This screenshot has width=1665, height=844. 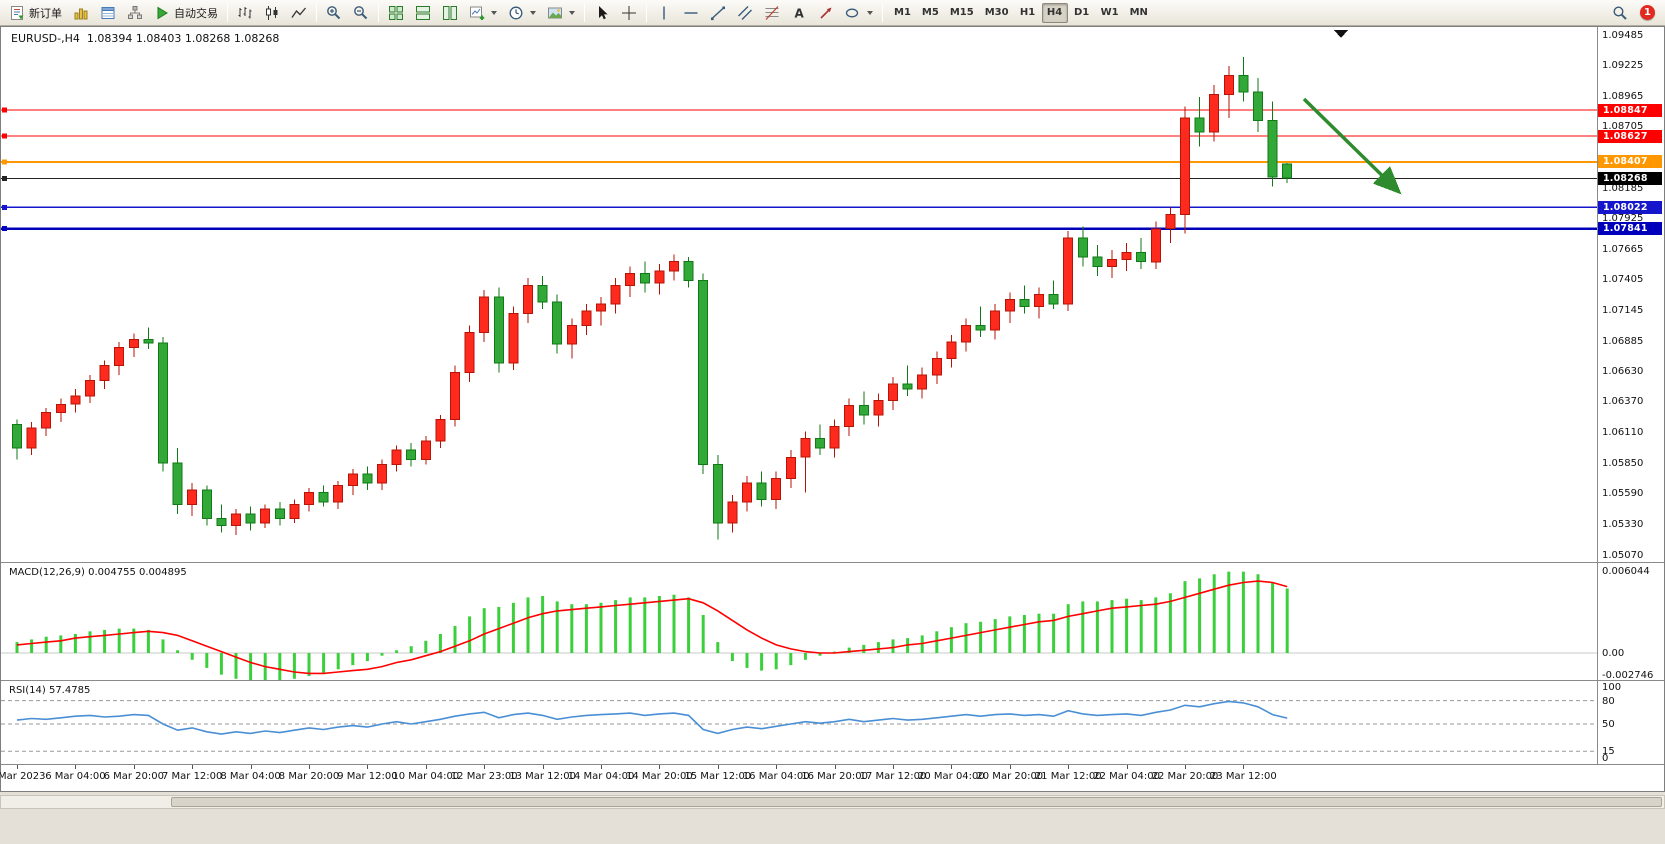 What do you see at coordinates (1608, 751) in the screenshot?
I see `rsi-axis-label: 15` at bounding box center [1608, 751].